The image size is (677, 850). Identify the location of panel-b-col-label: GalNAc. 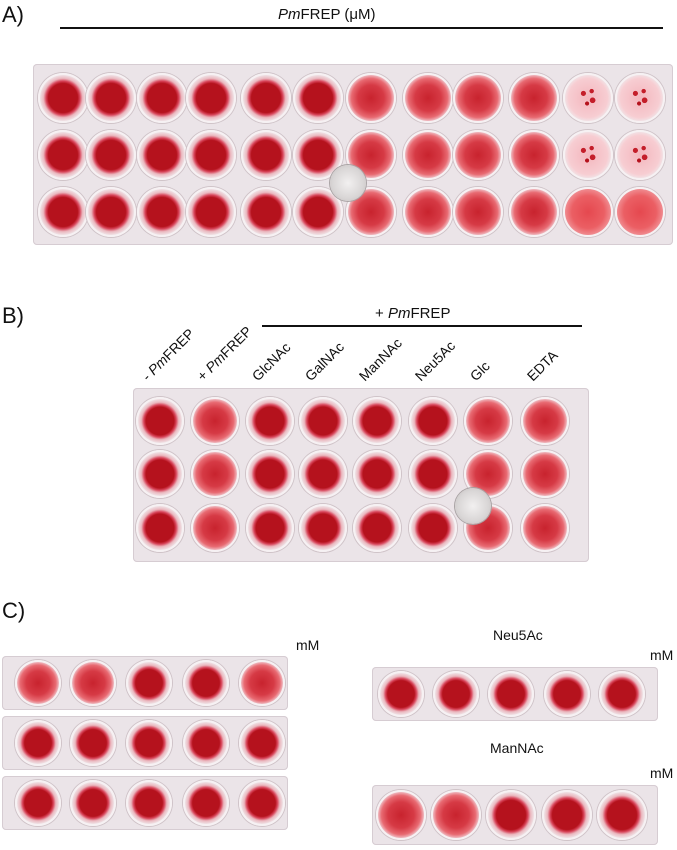
(324, 361).